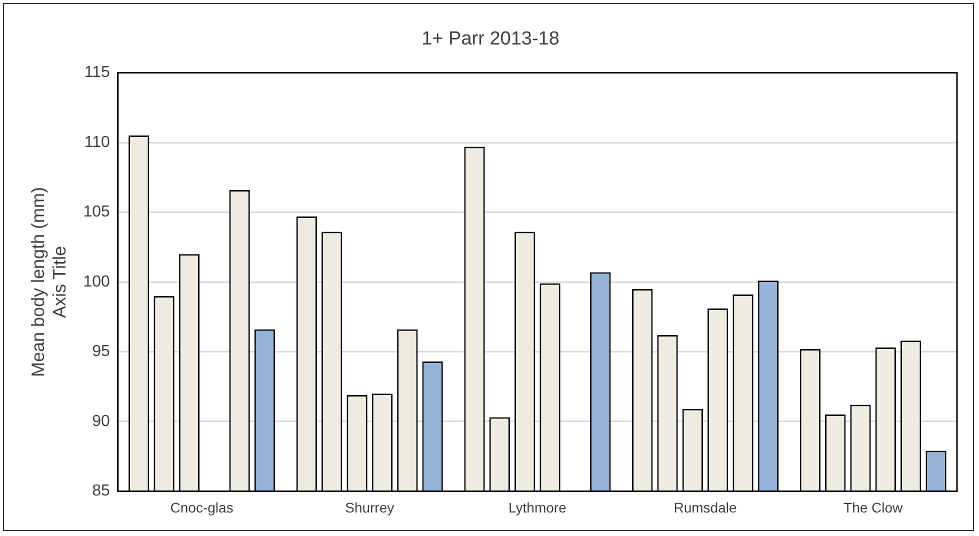  What do you see at coordinates (96, 281) in the screenshot?
I see `y-tick-label: 100` at bounding box center [96, 281].